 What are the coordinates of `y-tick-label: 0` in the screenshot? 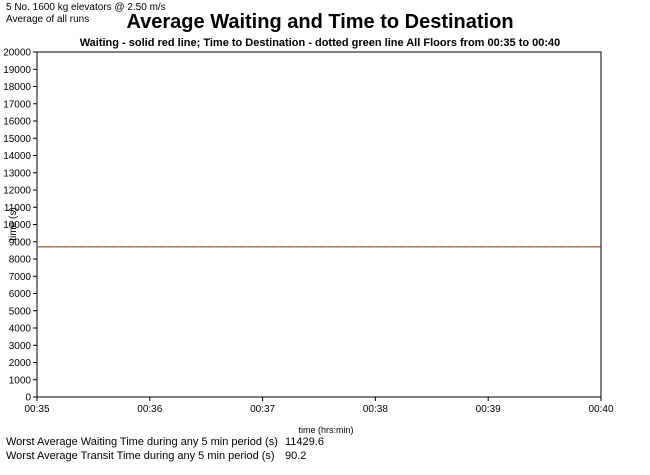 It's located at (28, 398).